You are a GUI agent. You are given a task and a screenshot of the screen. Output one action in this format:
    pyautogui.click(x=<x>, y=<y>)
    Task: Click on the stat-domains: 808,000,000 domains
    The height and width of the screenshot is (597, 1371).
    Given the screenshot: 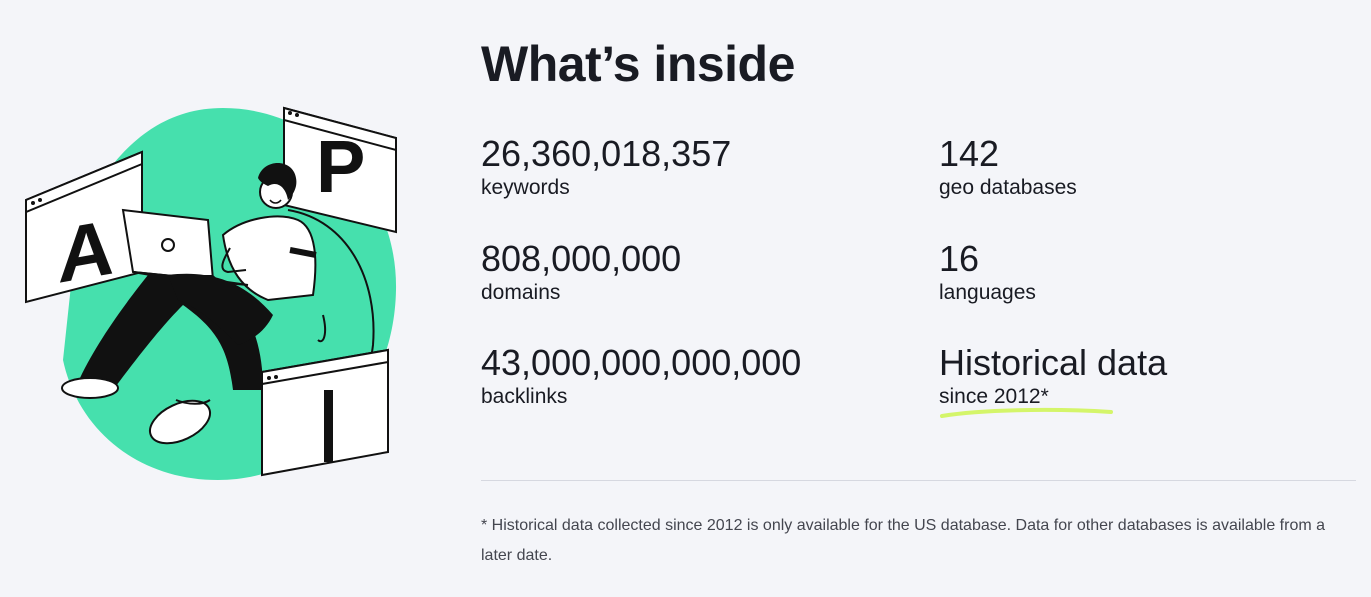 What is the action you would take?
    pyautogui.click(x=581, y=272)
    